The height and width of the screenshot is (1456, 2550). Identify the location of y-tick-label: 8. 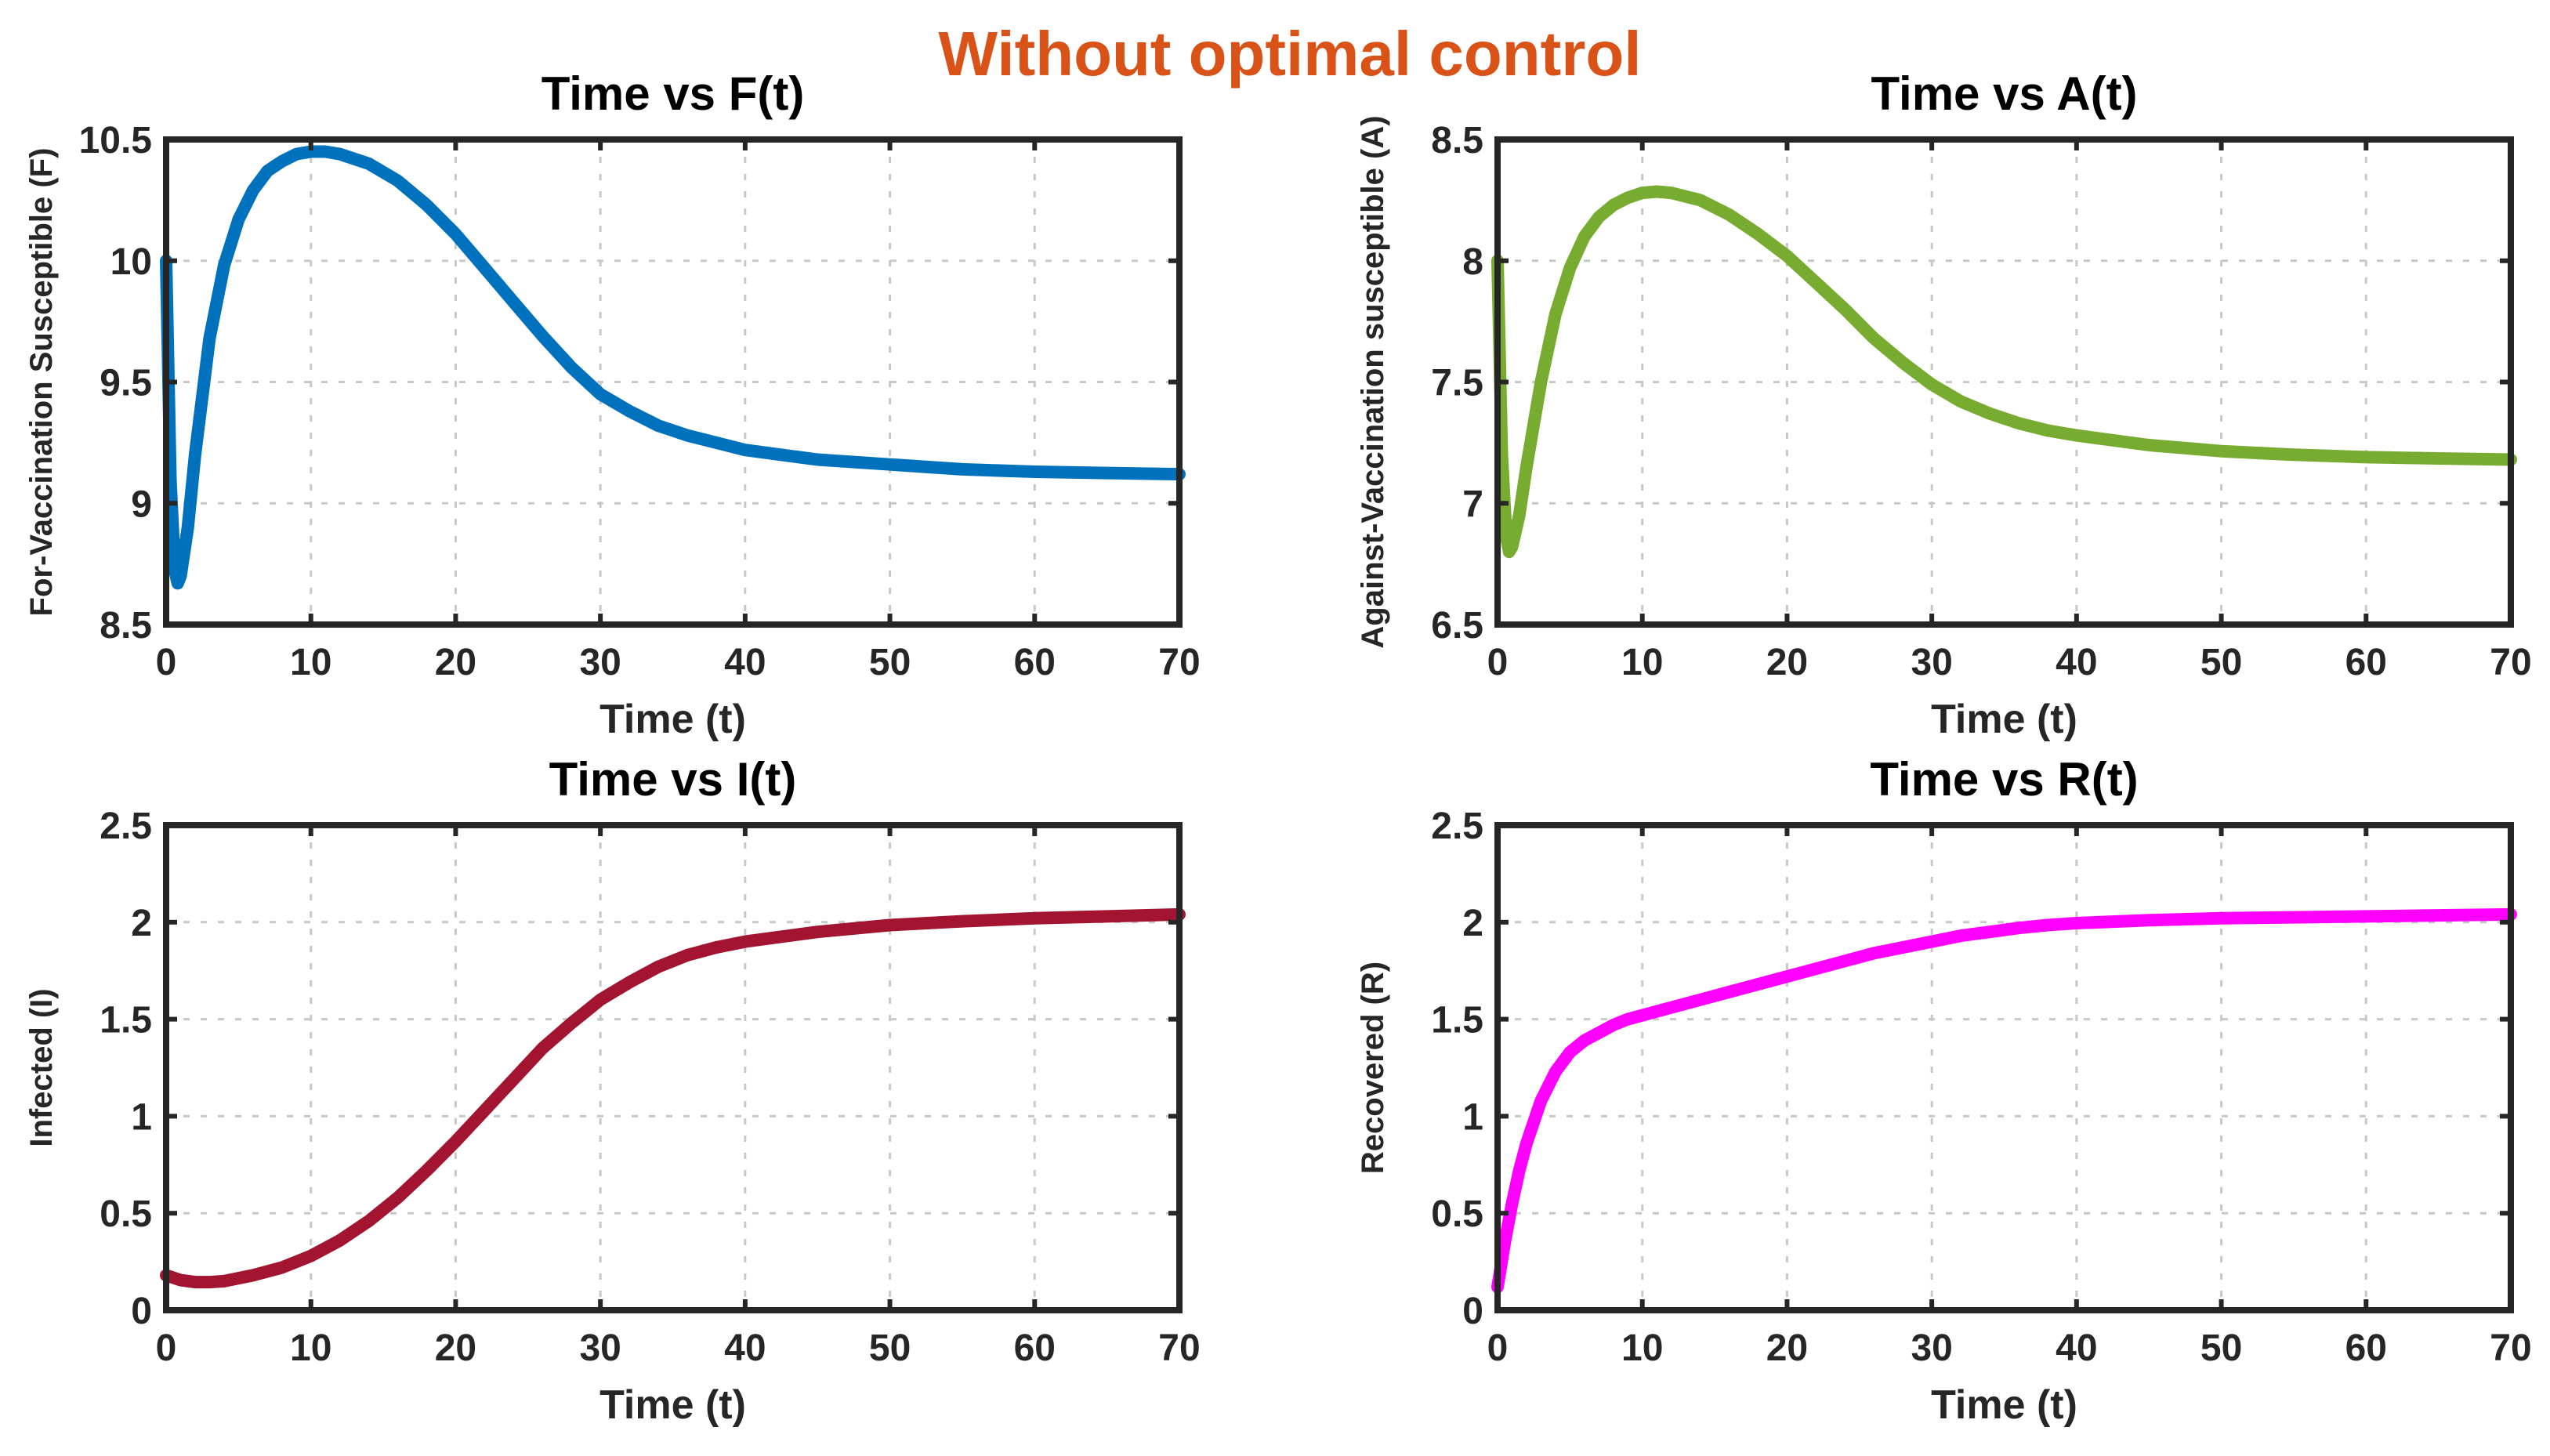
(1472, 262).